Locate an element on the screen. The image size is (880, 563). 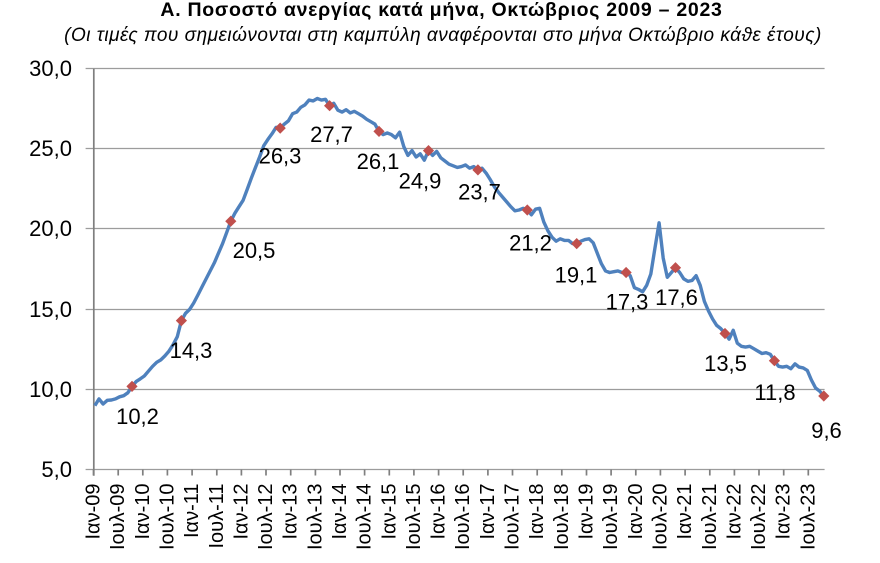
svg-text: 14,3 is located at coordinates (191, 350).